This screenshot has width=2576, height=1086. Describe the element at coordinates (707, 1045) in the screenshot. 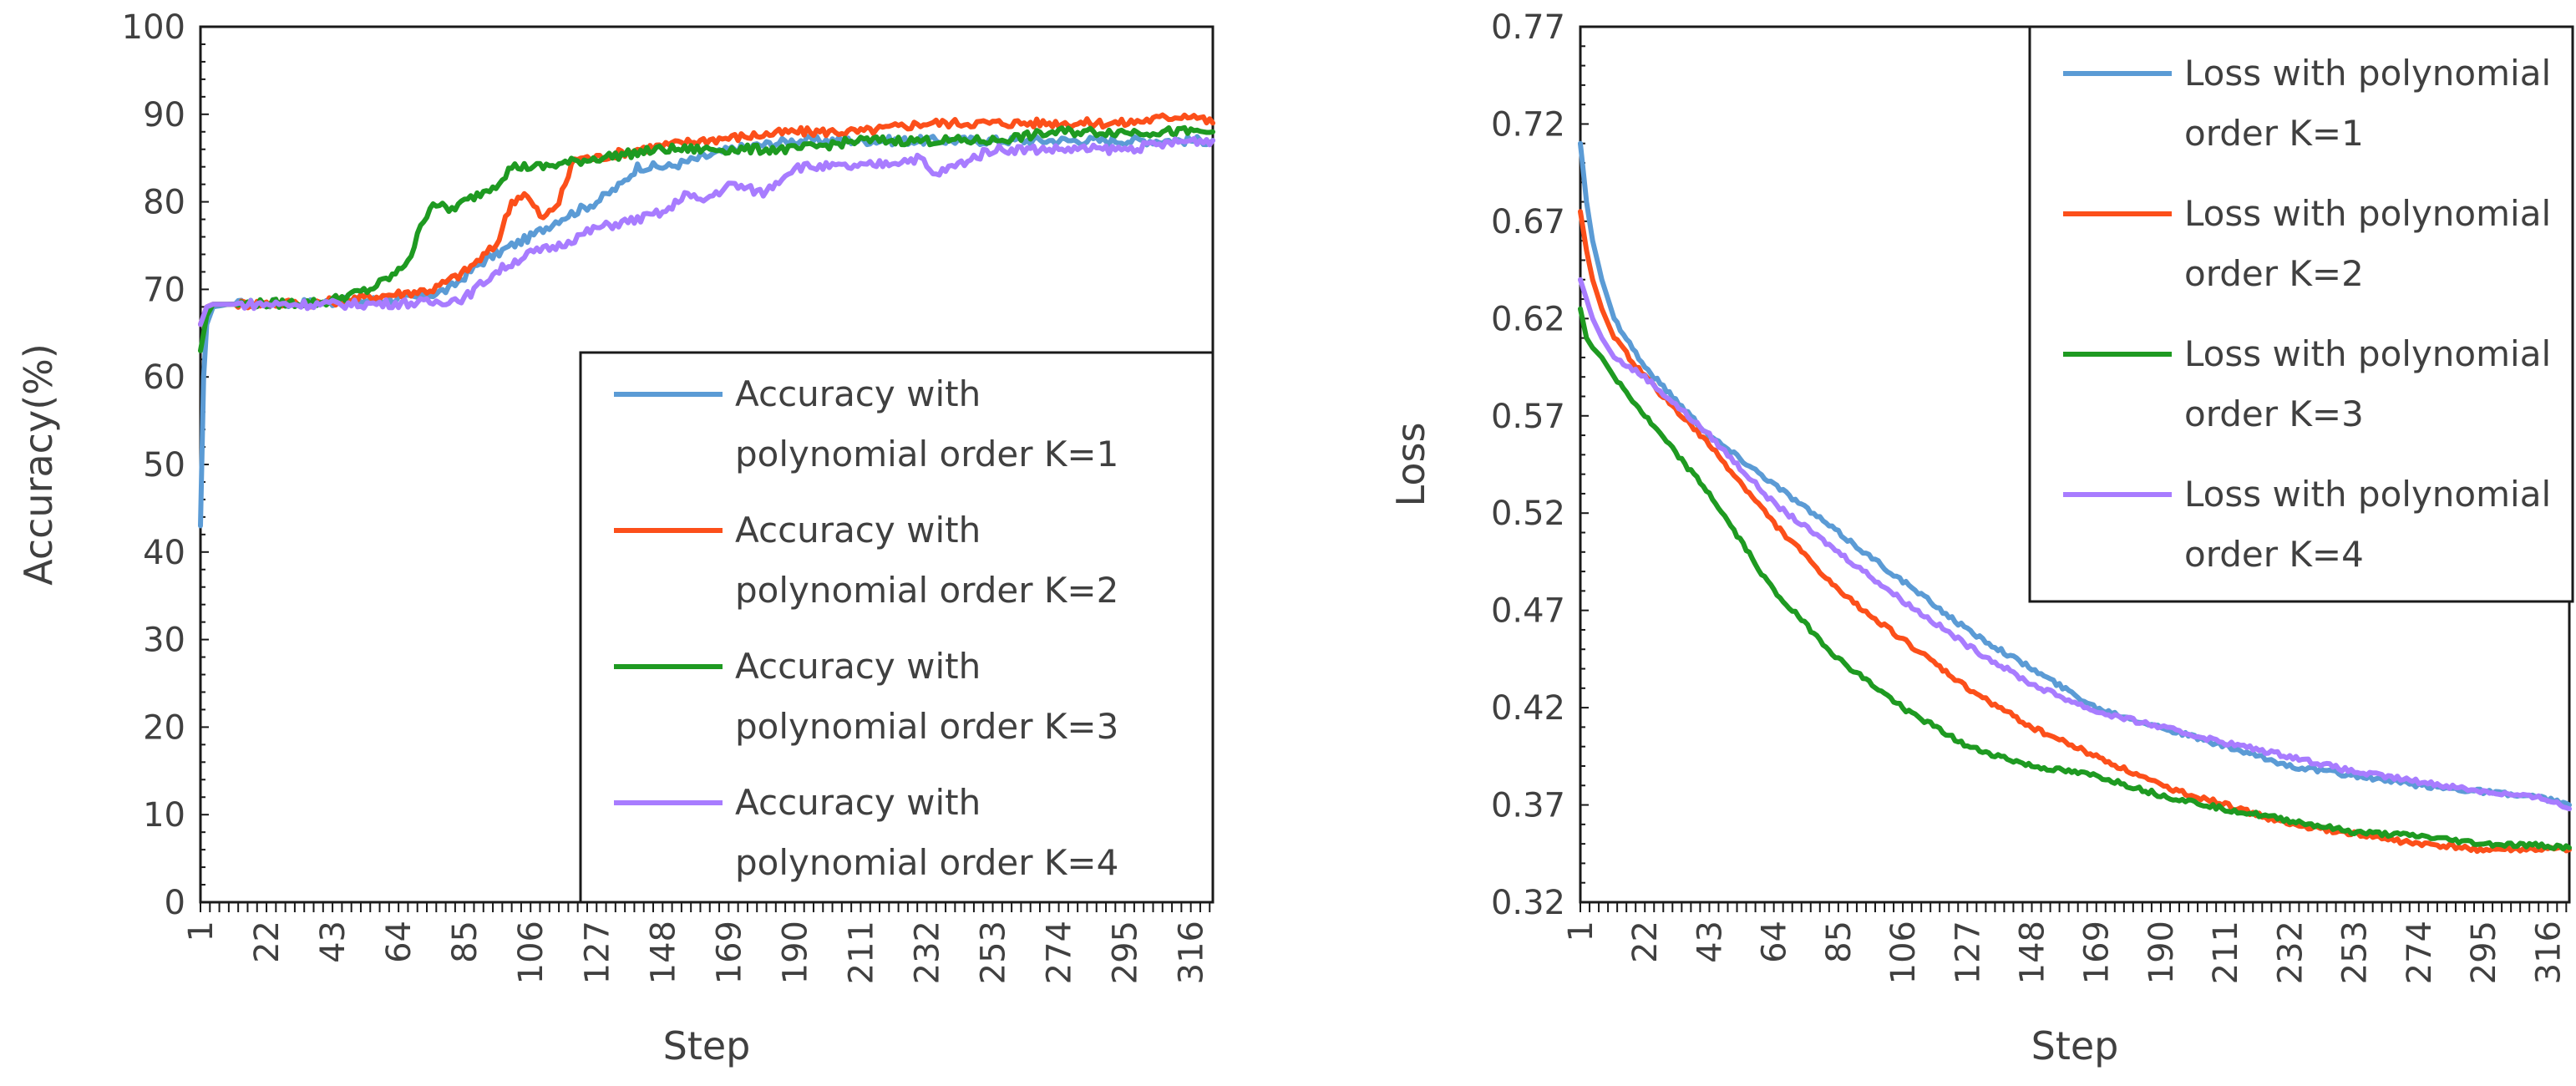

I see `accuracy-x-axis-title: Step` at that location.